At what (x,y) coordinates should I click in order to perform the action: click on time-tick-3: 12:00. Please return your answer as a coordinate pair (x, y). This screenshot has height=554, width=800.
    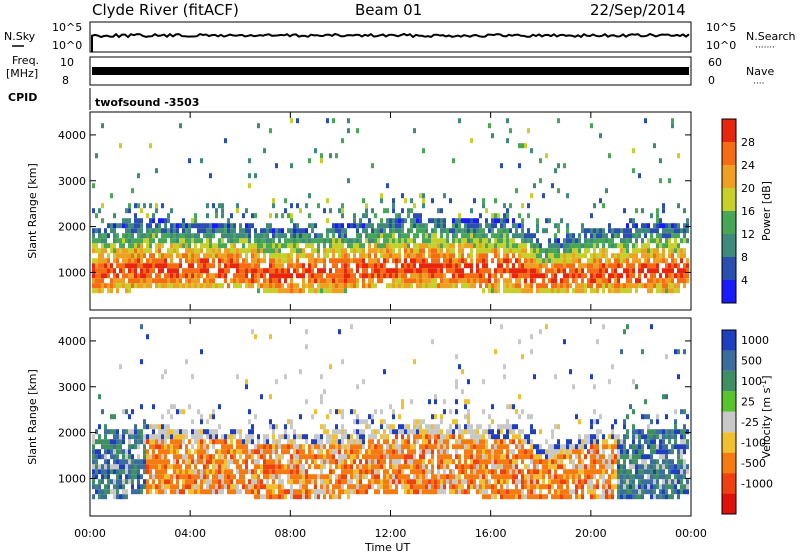
    Looking at the image, I should click on (391, 533).